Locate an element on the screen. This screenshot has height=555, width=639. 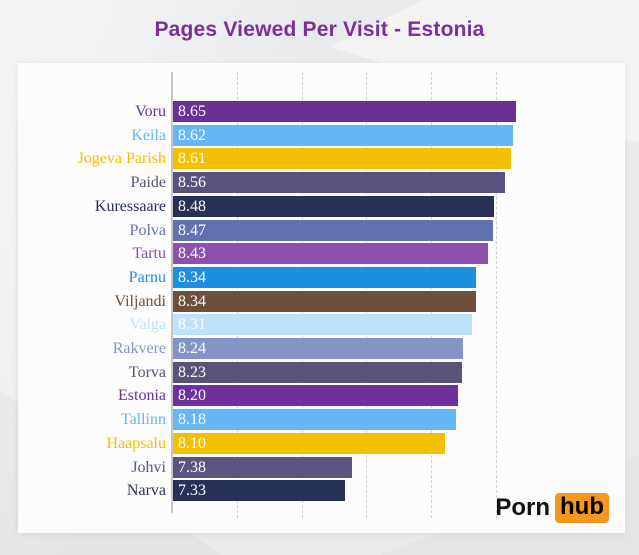
bar-row: Valga 8.31 is located at coordinates (321, 325).